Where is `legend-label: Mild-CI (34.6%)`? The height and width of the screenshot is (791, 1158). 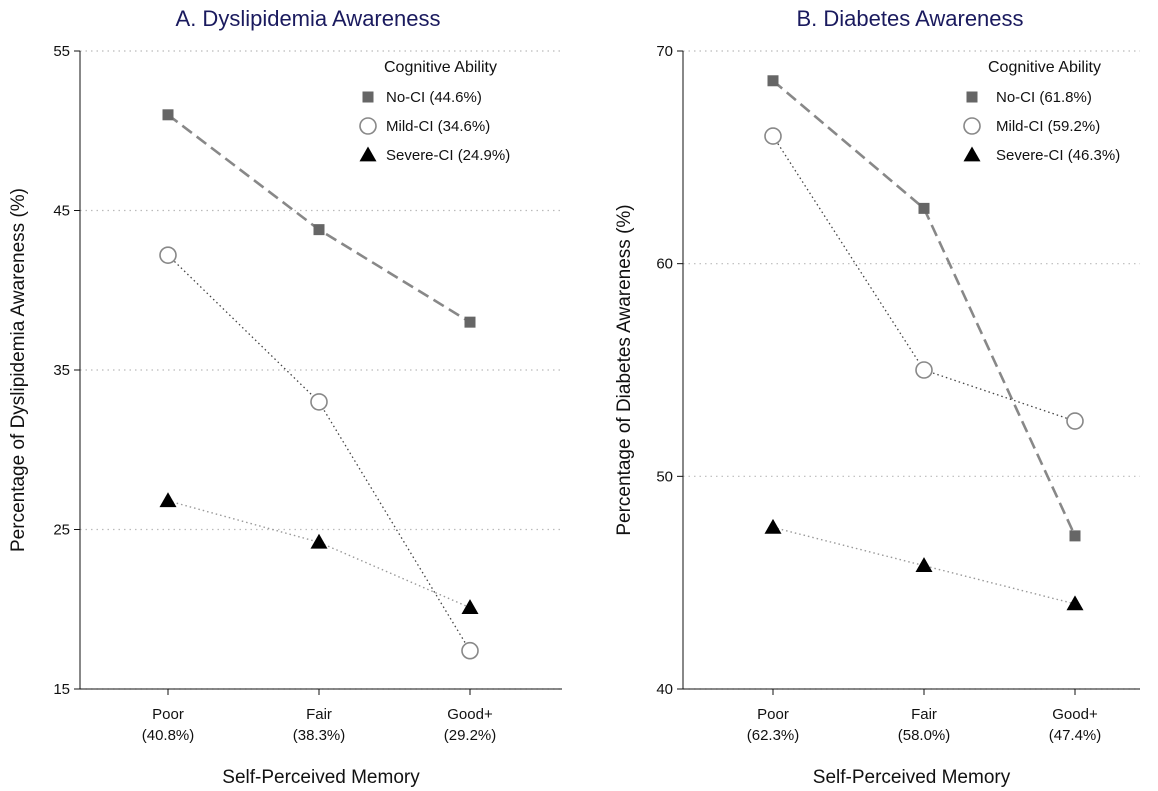
legend-label: Mild-CI (34.6%) is located at coordinates (438, 126).